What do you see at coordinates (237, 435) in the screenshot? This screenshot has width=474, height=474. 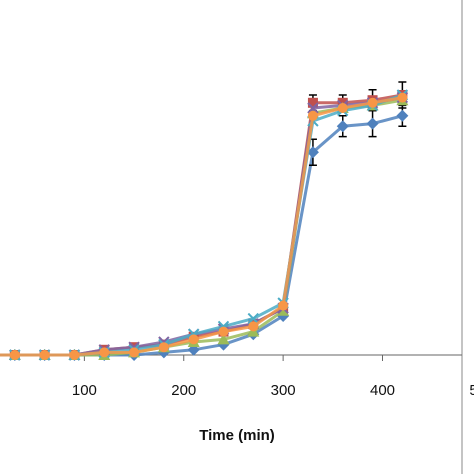 I see `x-axis-label: Time (min)` at bounding box center [237, 435].